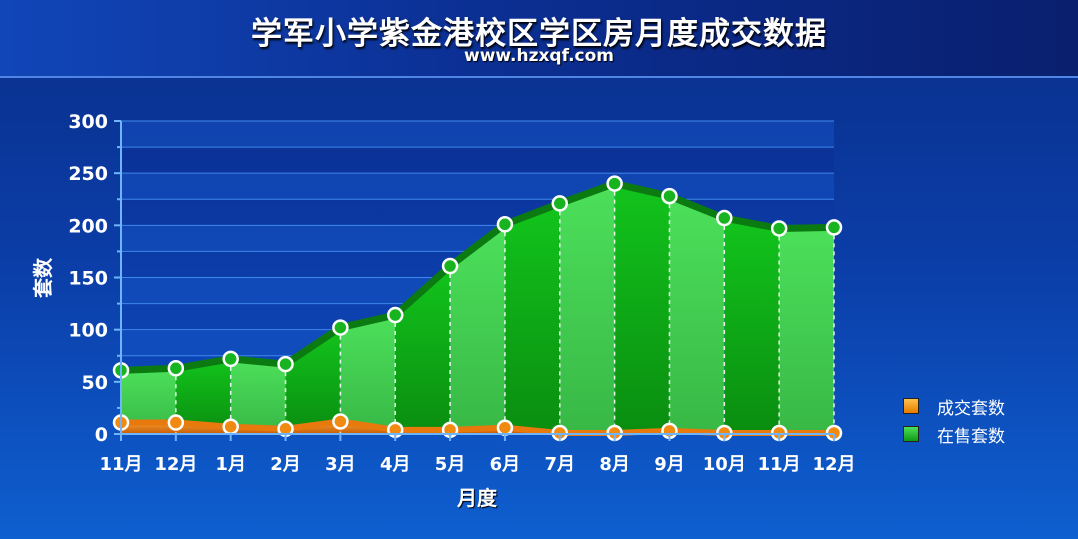 The height and width of the screenshot is (539, 1078). I want to click on y-tick-label: 250, so click(88, 174).